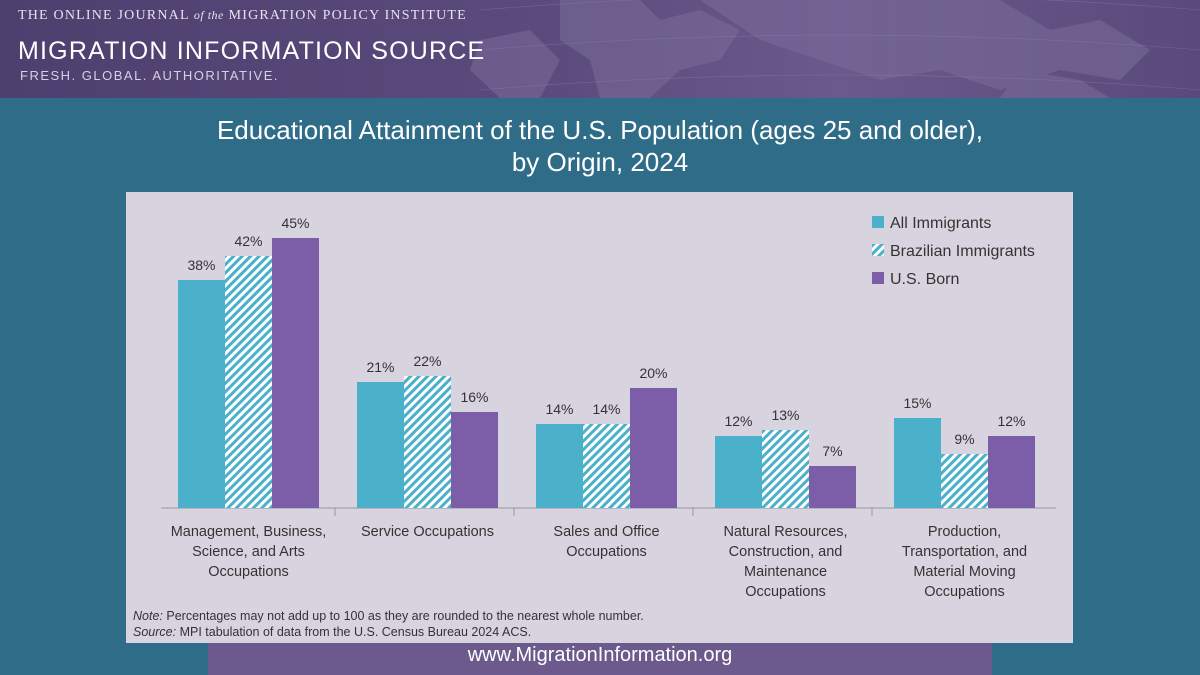  I want to click on data-label: 22%, so click(427, 361).